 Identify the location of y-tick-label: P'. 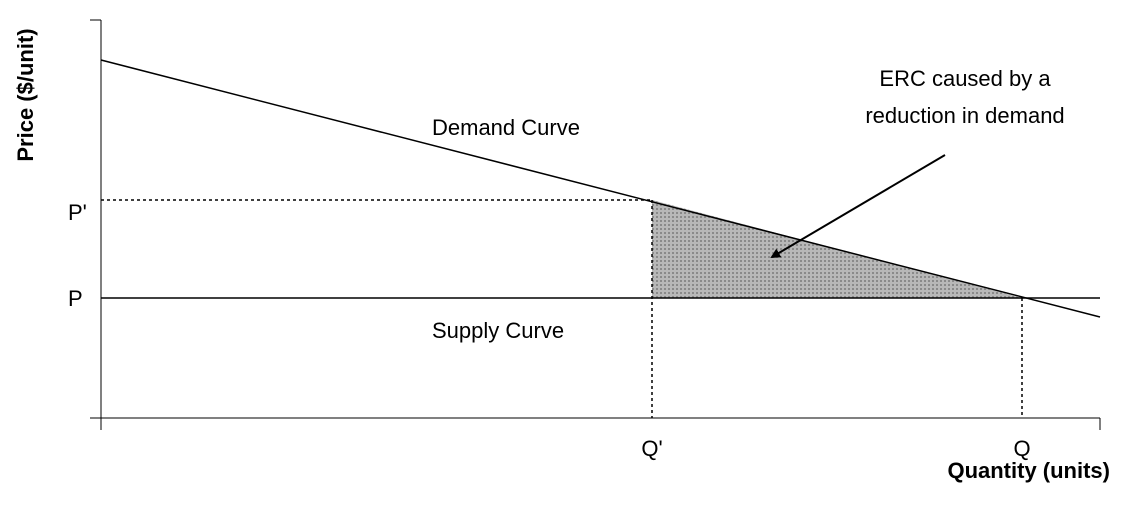
(77, 212).